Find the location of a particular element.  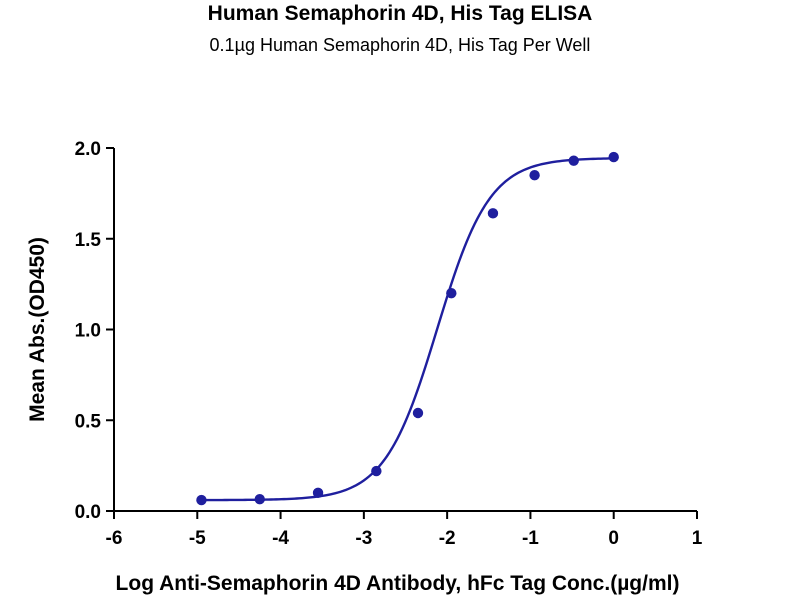

y-tick-label: 0.0 is located at coordinates (88, 512).